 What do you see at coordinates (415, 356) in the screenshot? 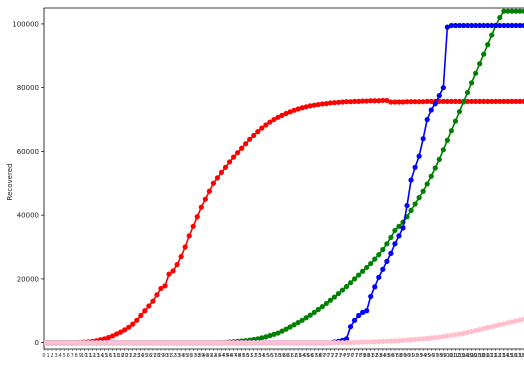
I see `x-tick-label: 92` at bounding box center [415, 356].